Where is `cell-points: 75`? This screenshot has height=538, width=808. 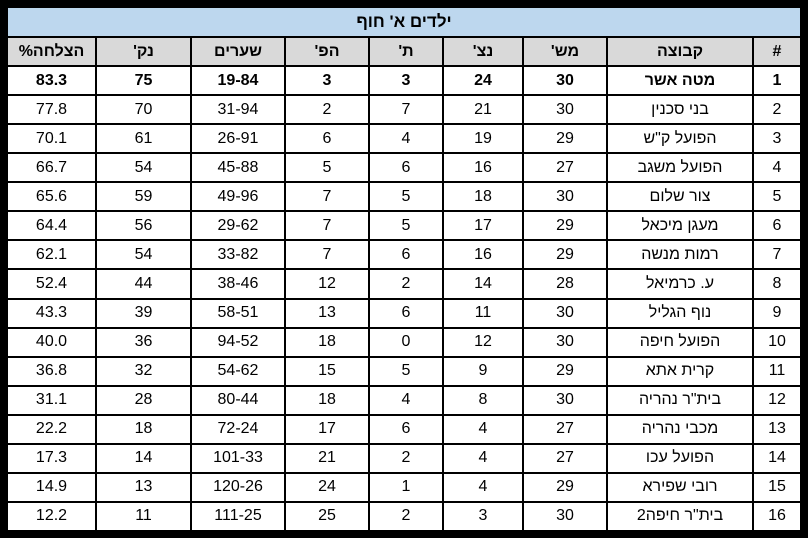 cell-points: 75 is located at coordinates (143, 80).